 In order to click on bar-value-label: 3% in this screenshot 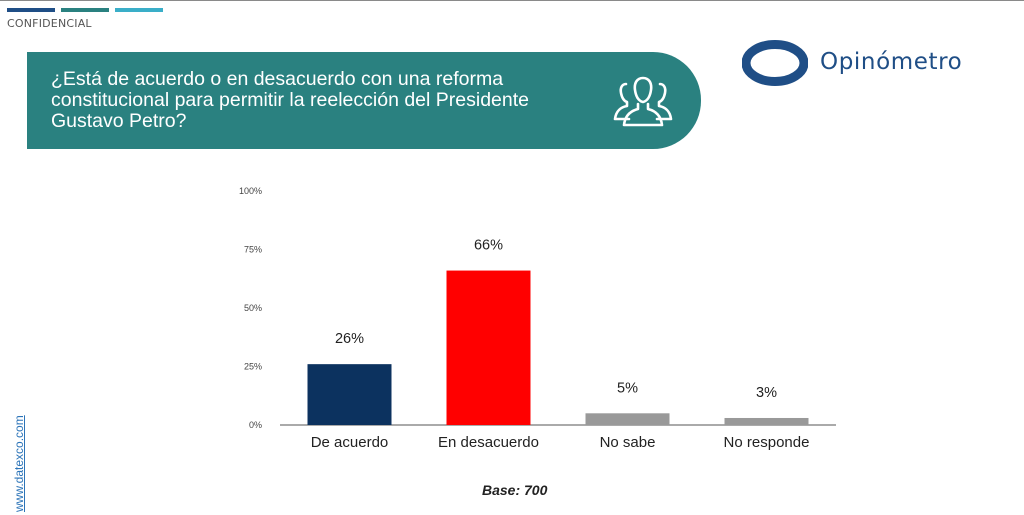, I will do `click(766, 393)`.